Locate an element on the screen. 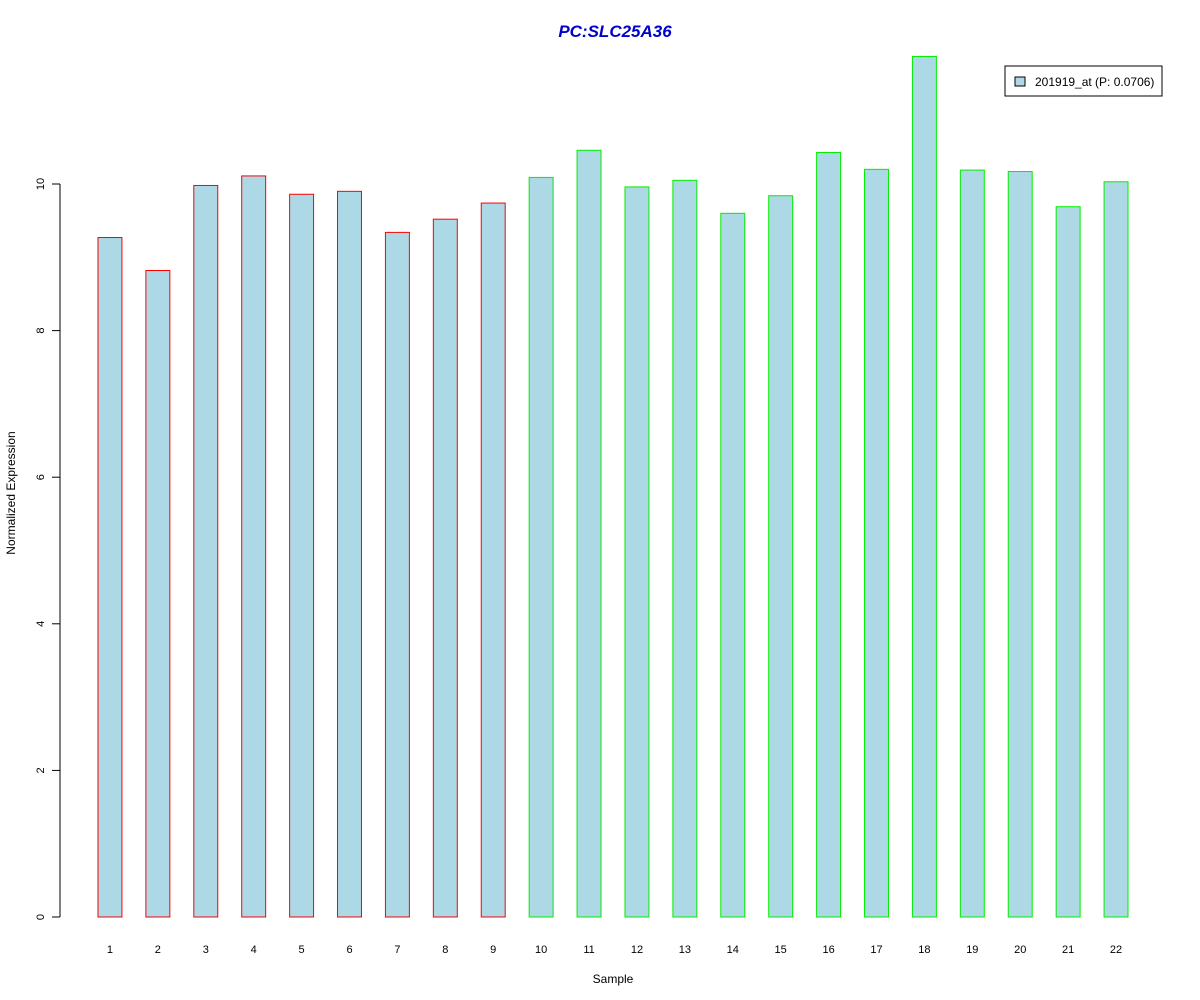 The height and width of the screenshot is (1000, 1200). x-tick-label: 3 is located at coordinates (206, 950).